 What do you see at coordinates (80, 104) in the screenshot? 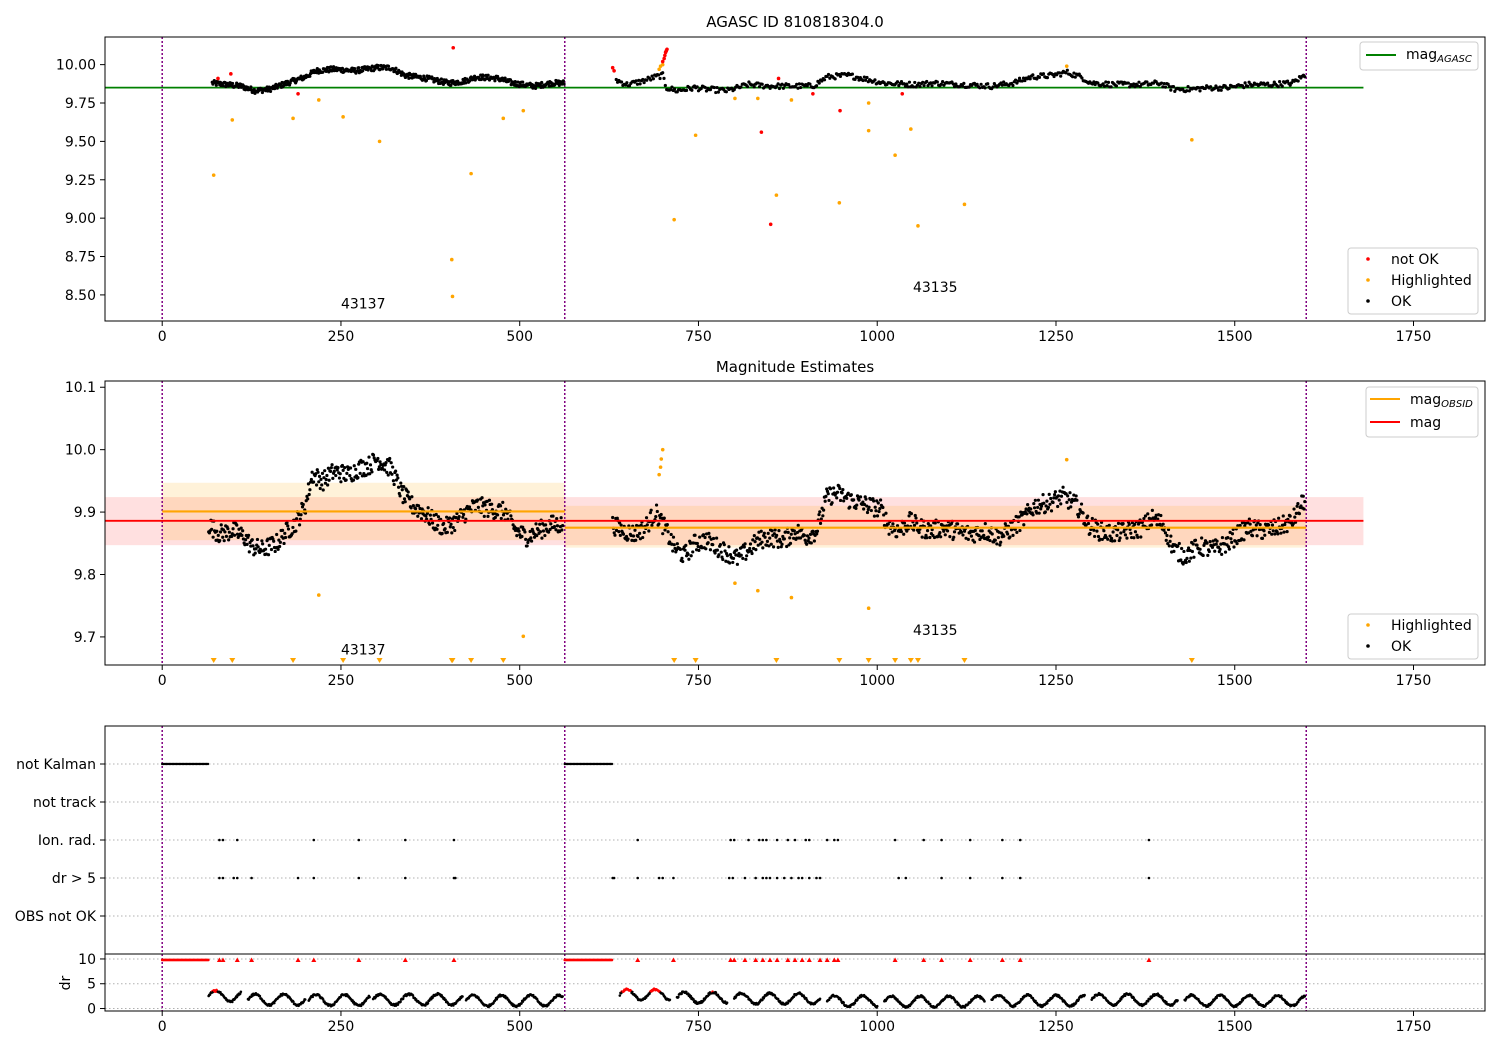
I see `p1-ytick-label: 9.75` at bounding box center [80, 104].